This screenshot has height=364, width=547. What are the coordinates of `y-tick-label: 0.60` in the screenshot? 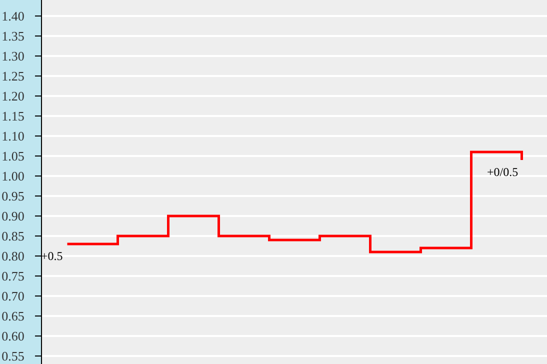 It's located at (13, 336).